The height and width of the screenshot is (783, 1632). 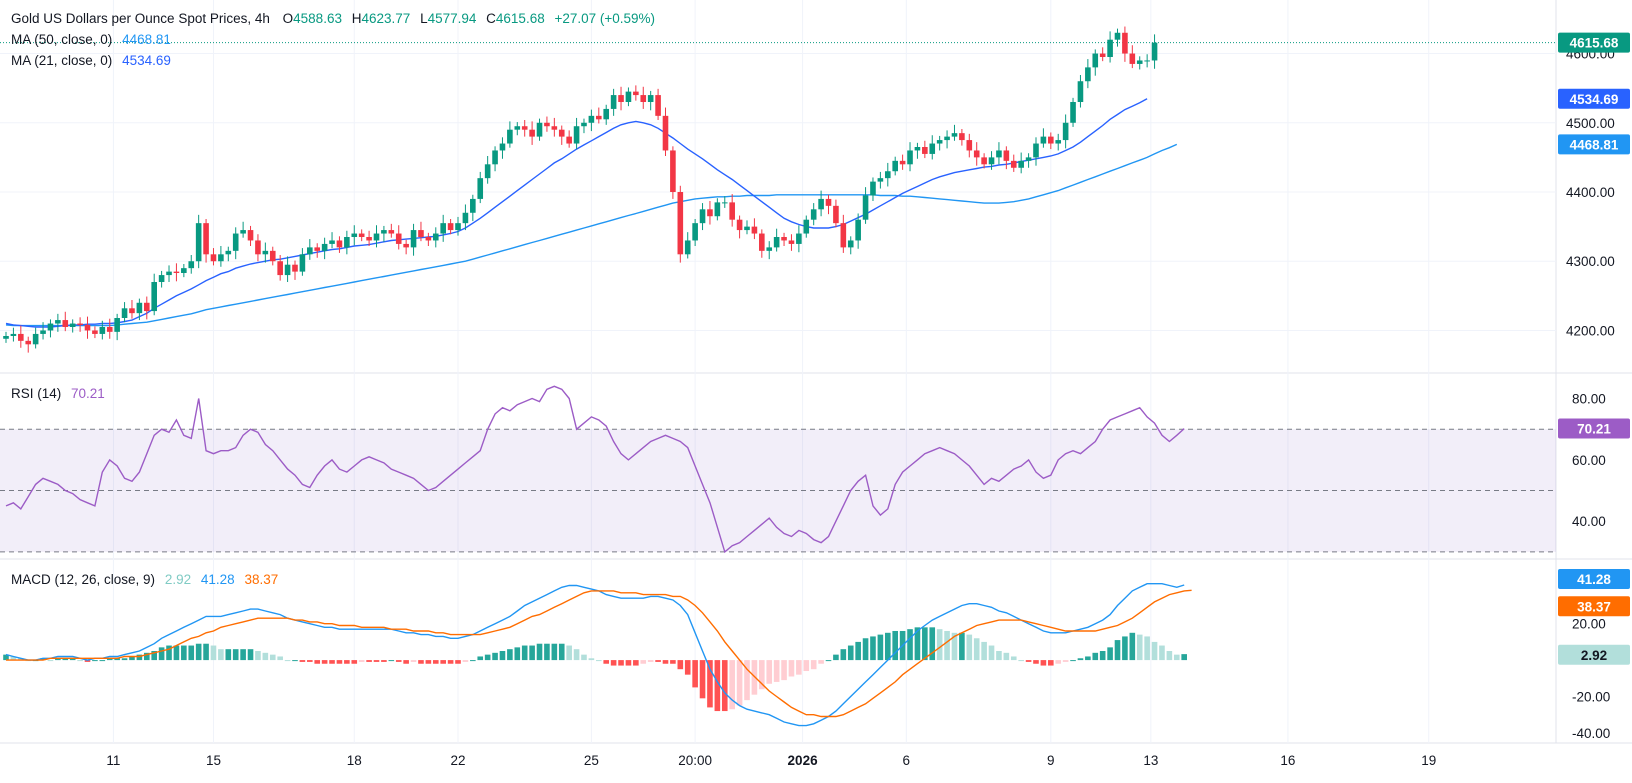 What do you see at coordinates (1594, 654) in the screenshot?
I see `hist-badge-bg` at bounding box center [1594, 654].